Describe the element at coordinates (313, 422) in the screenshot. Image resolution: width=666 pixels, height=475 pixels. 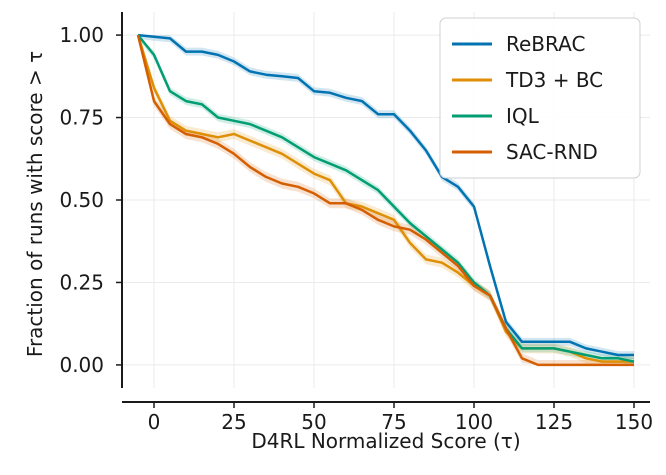
I see `x-tick-label: 50` at that location.